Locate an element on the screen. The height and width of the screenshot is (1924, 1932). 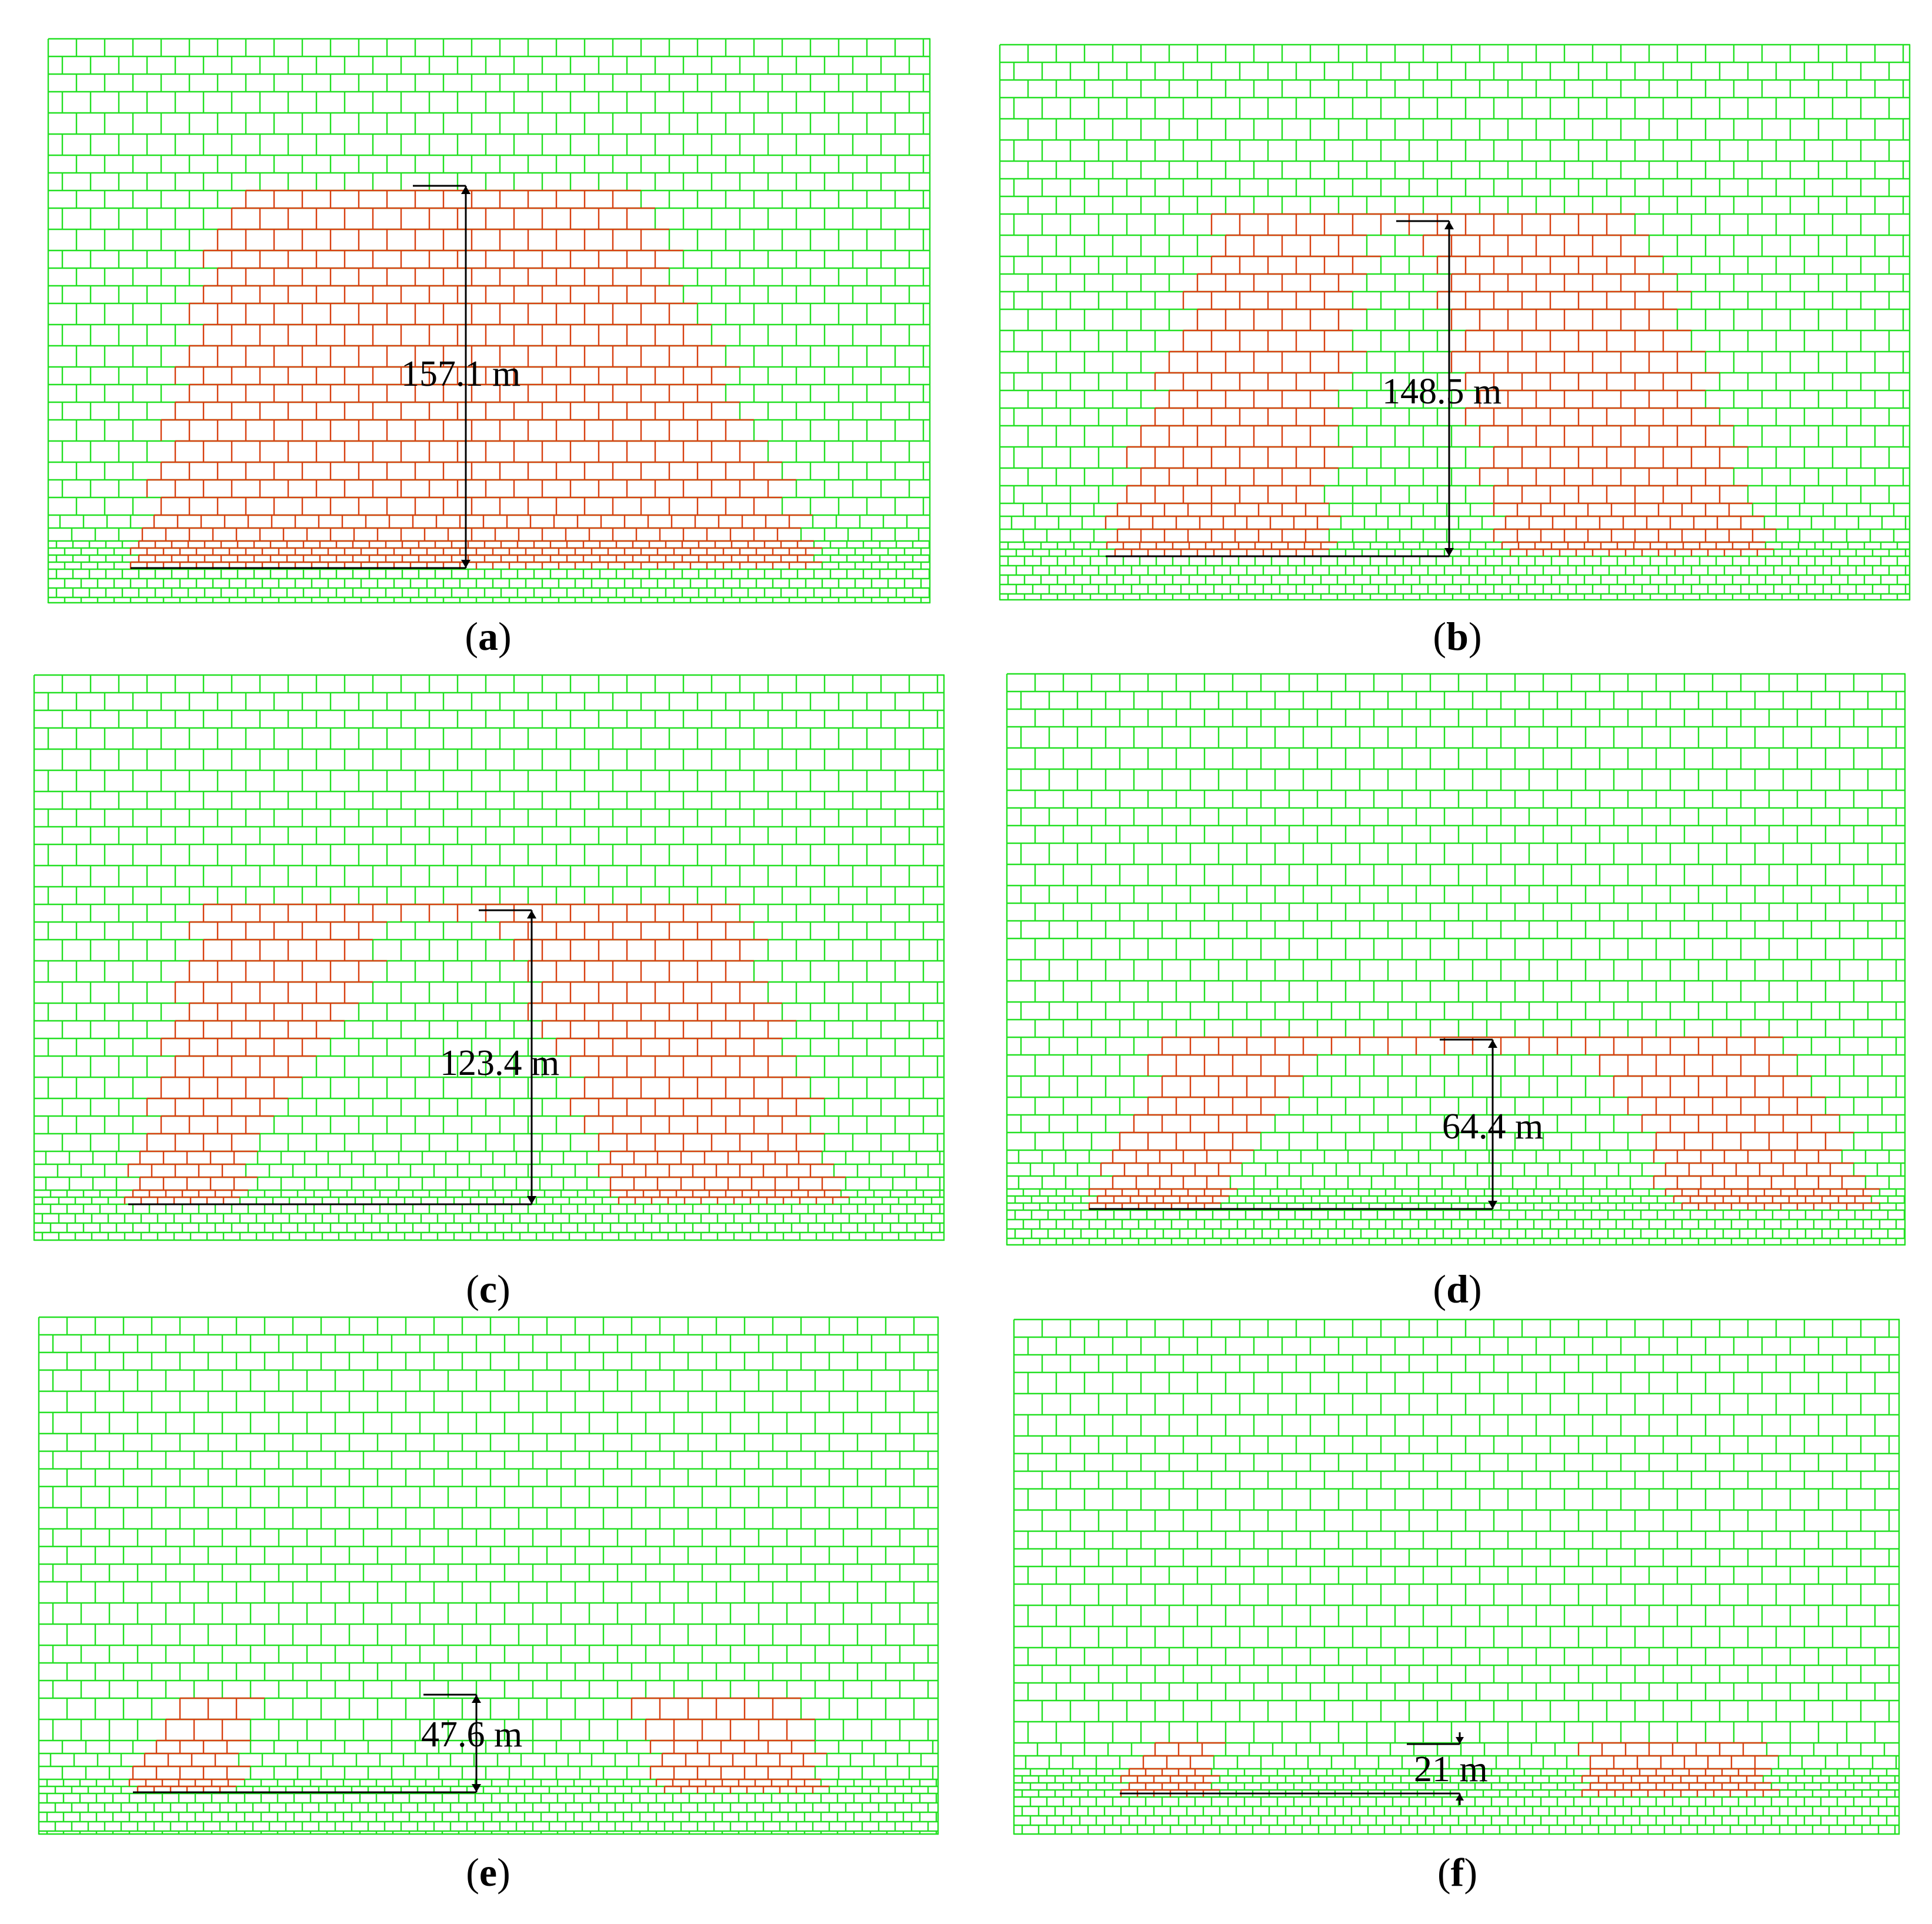
caption-f: (f) is located at coordinates (1457, 1872).